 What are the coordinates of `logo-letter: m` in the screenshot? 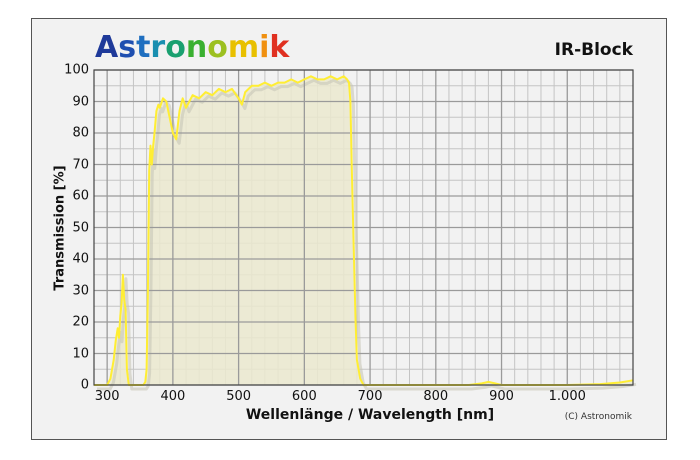 It's located at (243, 47).